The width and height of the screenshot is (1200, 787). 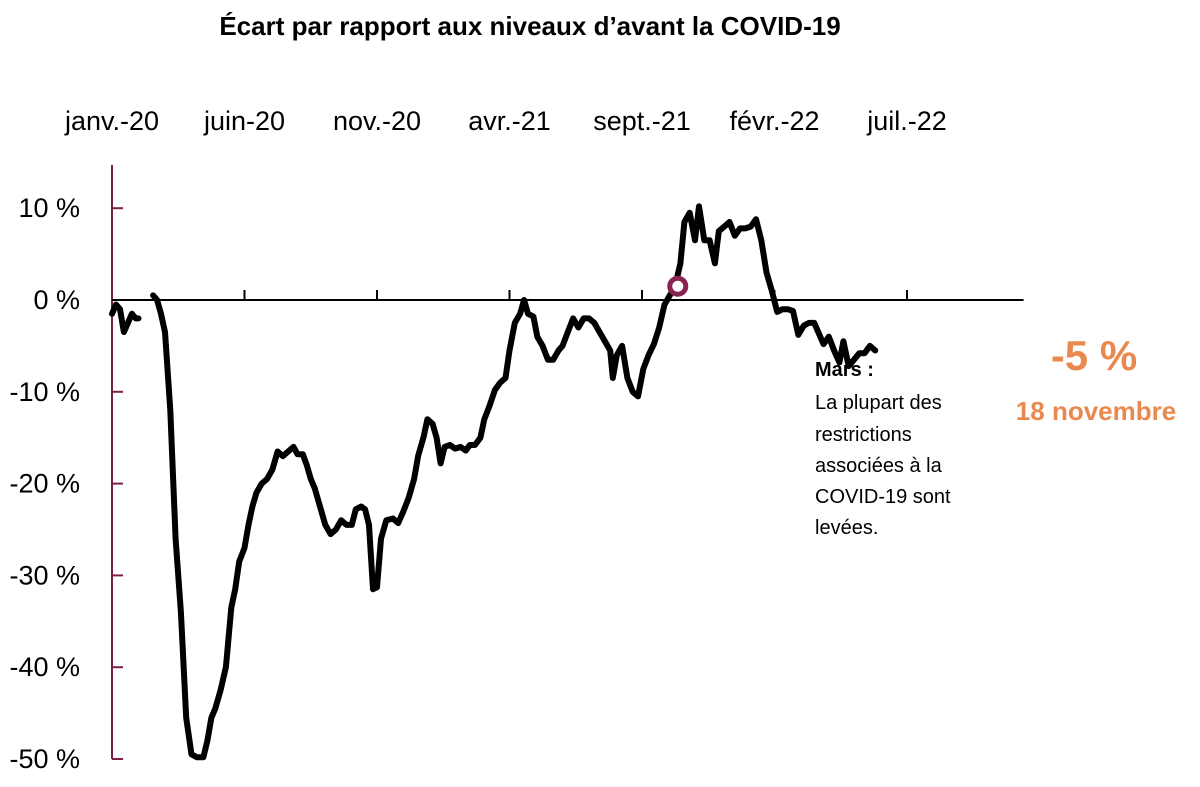 What do you see at coordinates (44, 575) in the screenshot?
I see `y-tick-label: -30 %` at bounding box center [44, 575].